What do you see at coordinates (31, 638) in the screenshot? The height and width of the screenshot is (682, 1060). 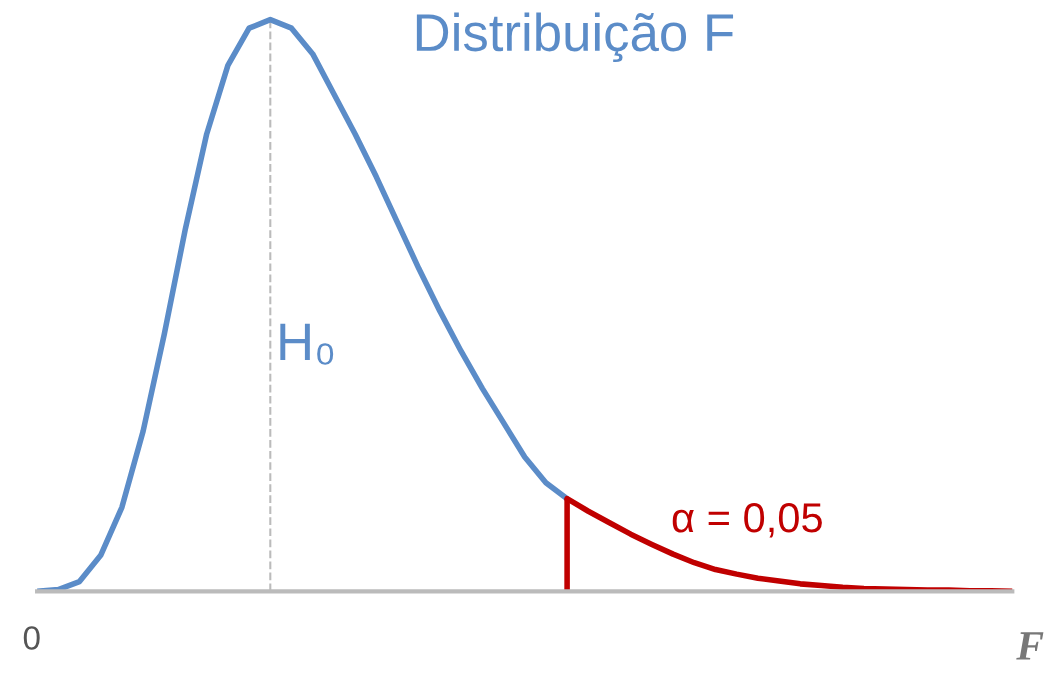 I see `text: 0` at bounding box center [31, 638].